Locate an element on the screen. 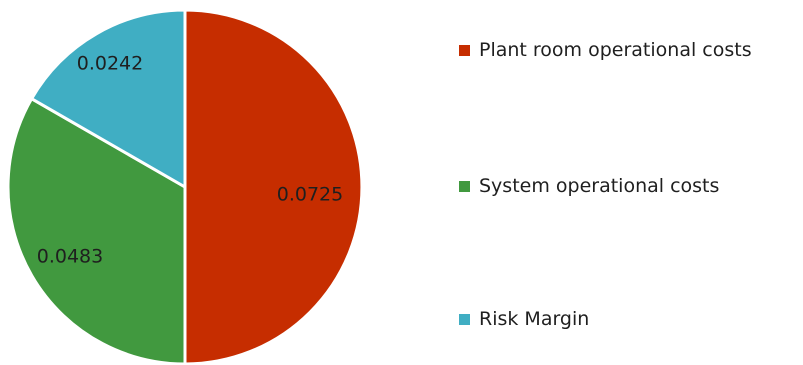  pie-slice is located at coordinates (108, 98).